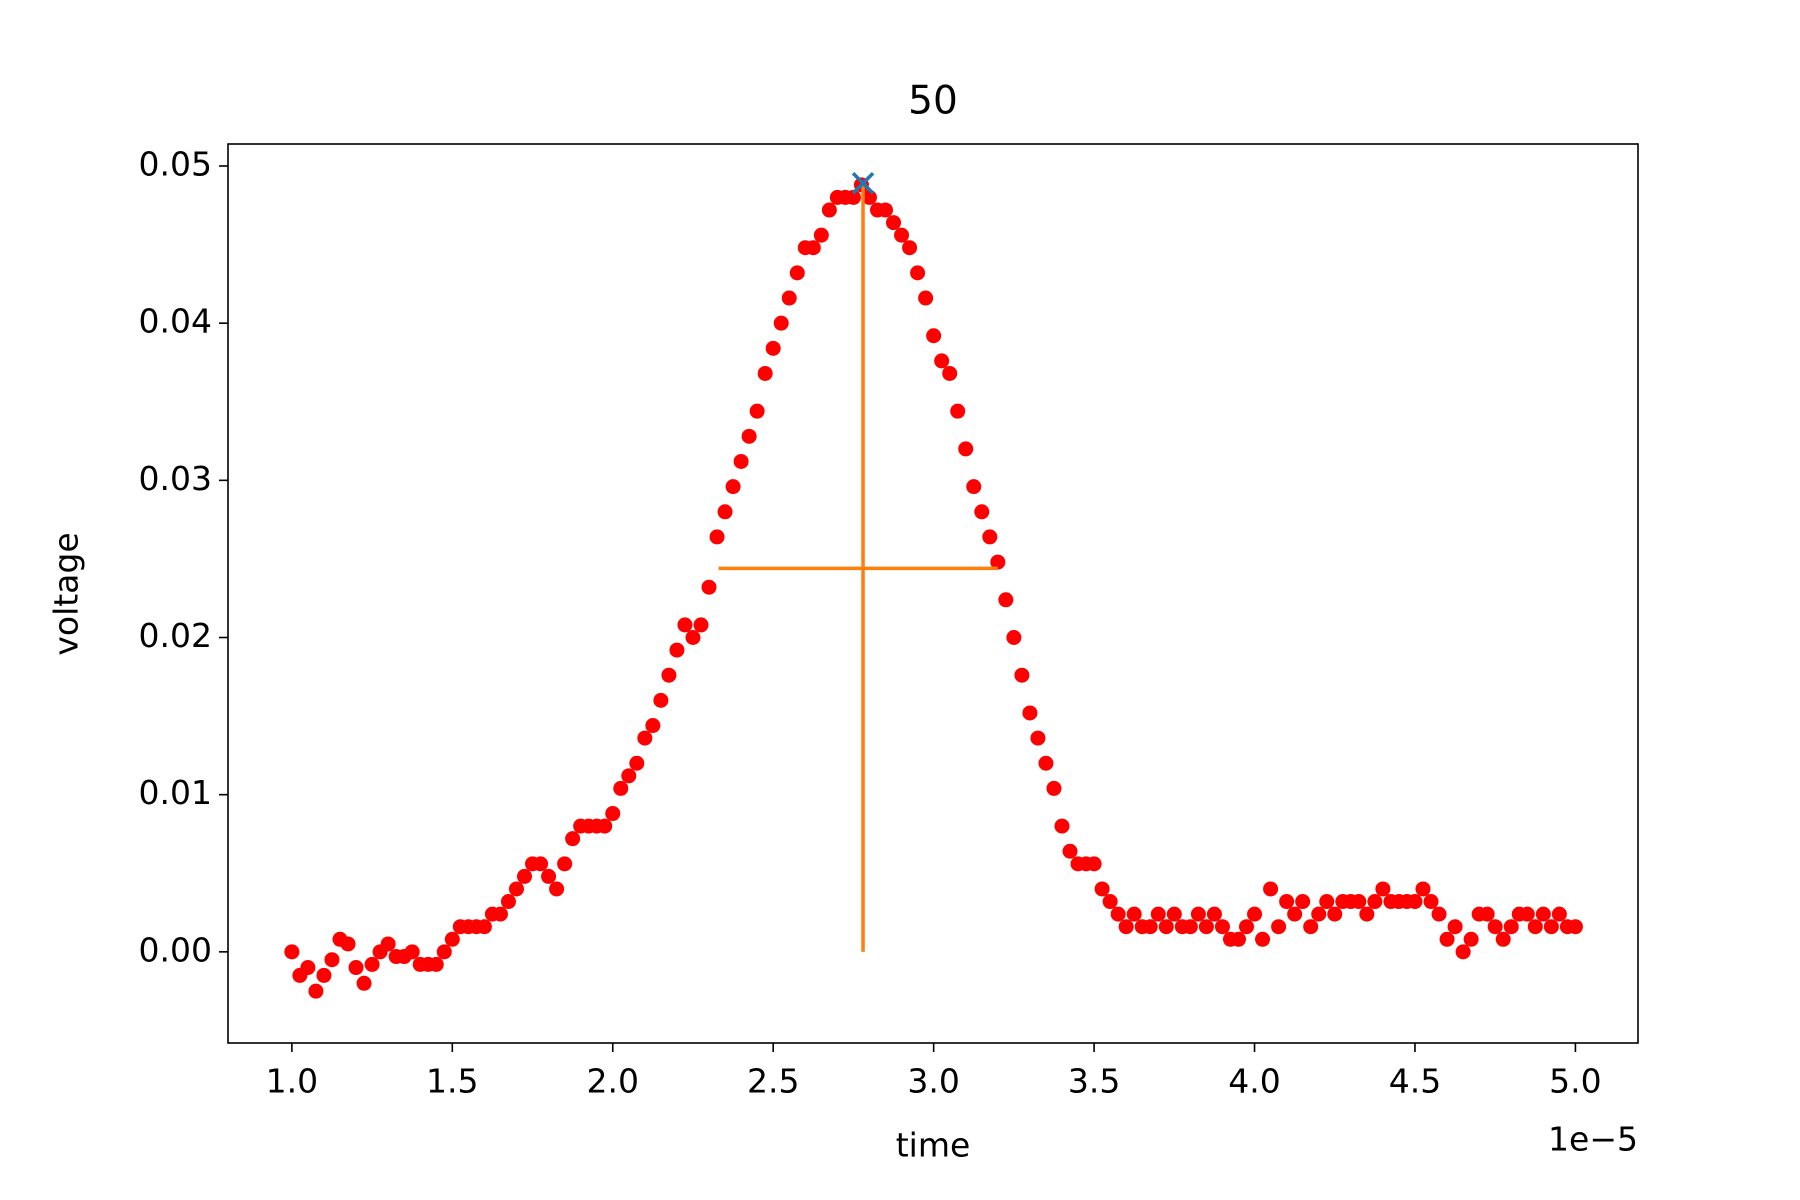  I want to click on x-tick-label: 1.0, so click(292, 1081).